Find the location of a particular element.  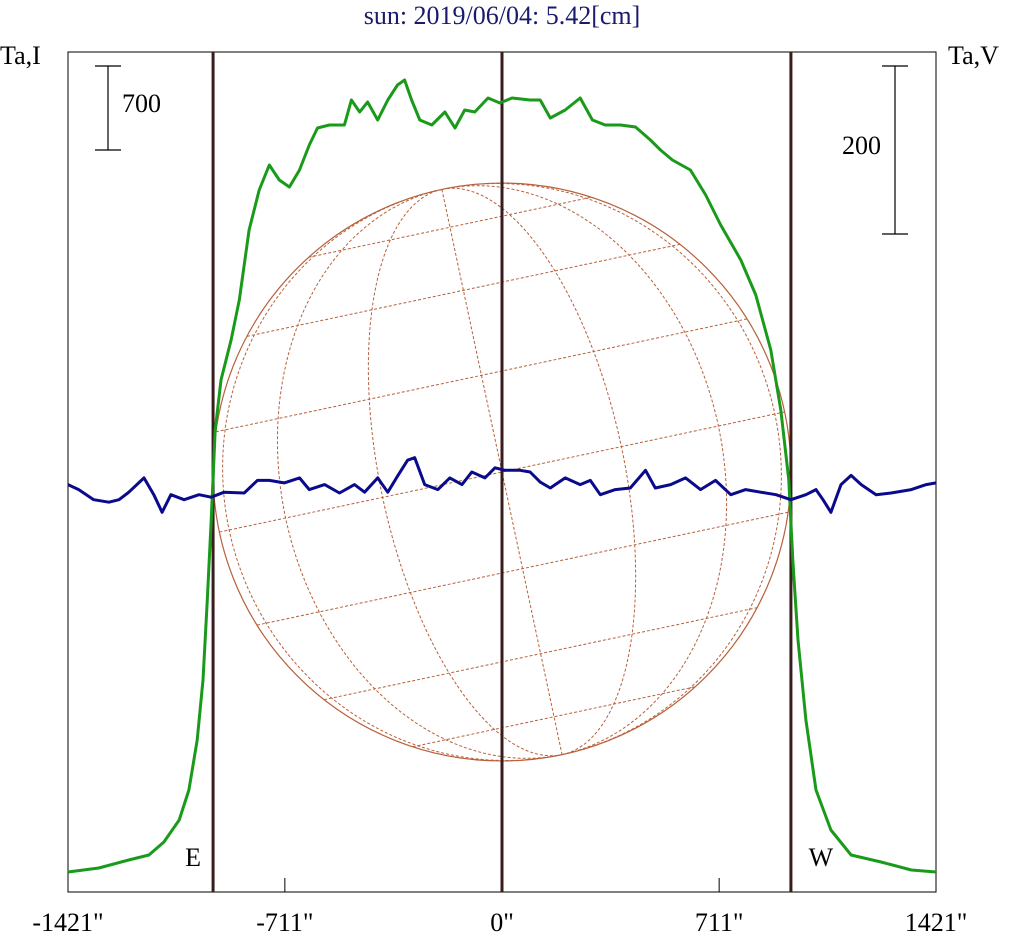

meridian is located at coordinates (502, 472).